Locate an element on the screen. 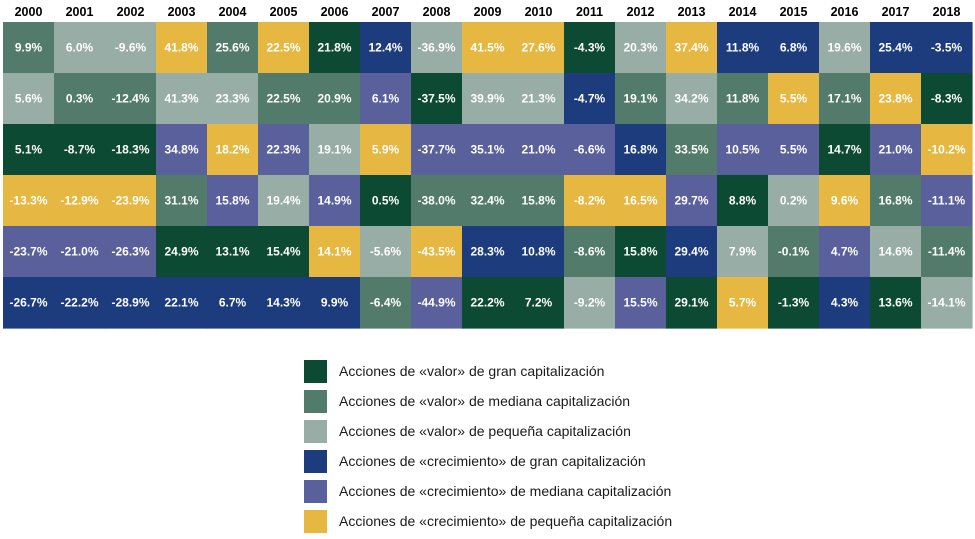  cell-value-2014-rank-2: 11.8% is located at coordinates (743, 99).